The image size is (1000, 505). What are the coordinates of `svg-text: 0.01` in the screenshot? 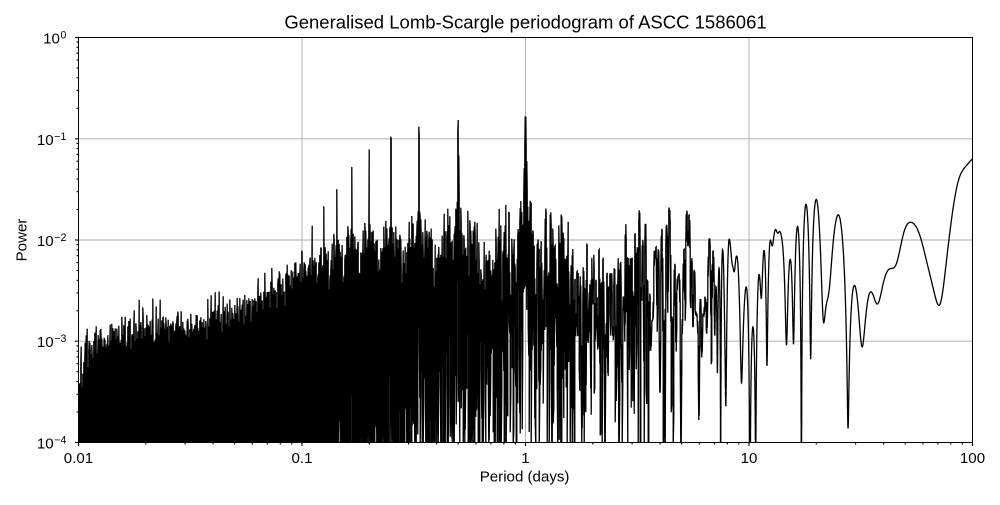 It's located at (78, 458).